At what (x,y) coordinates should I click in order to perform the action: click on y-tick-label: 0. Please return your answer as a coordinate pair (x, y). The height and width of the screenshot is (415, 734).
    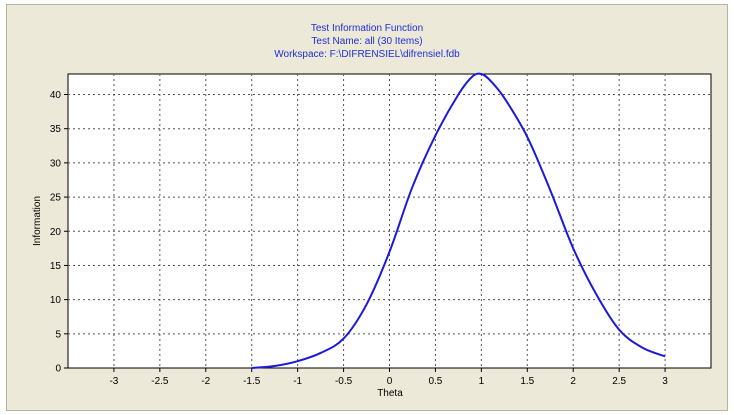
    Looking at the image, I should click on (58, 369).